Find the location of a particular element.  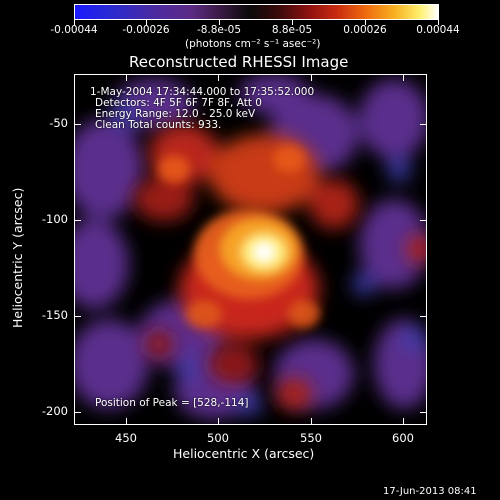

annotation-peak-position: Position of Peak = [528,-114] is located at coordinates (172, 403).